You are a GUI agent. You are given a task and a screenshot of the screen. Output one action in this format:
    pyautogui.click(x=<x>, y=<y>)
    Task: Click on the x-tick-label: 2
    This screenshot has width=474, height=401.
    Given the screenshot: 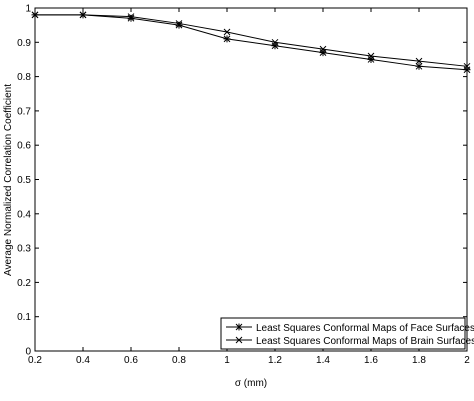 What is the action you would take?
    pyautogui.click(x=467, y=360)
    